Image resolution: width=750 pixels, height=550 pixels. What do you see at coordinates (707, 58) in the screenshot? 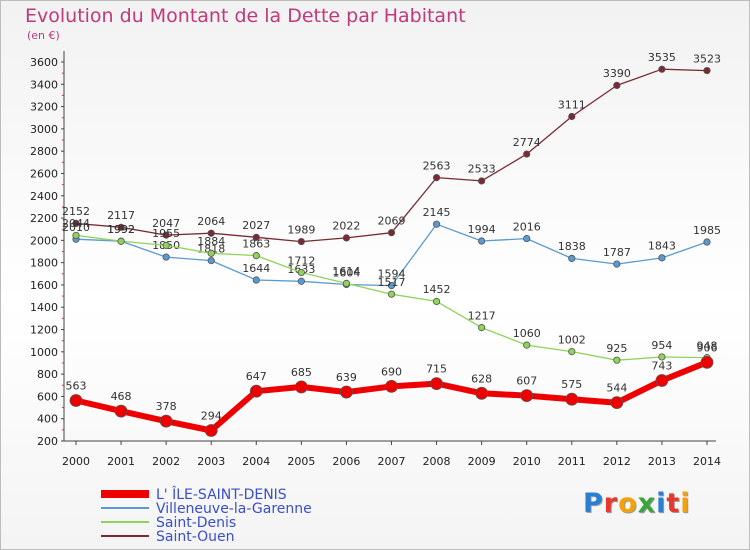
I see `data-label: 3523` at bounding box center [707, 58].